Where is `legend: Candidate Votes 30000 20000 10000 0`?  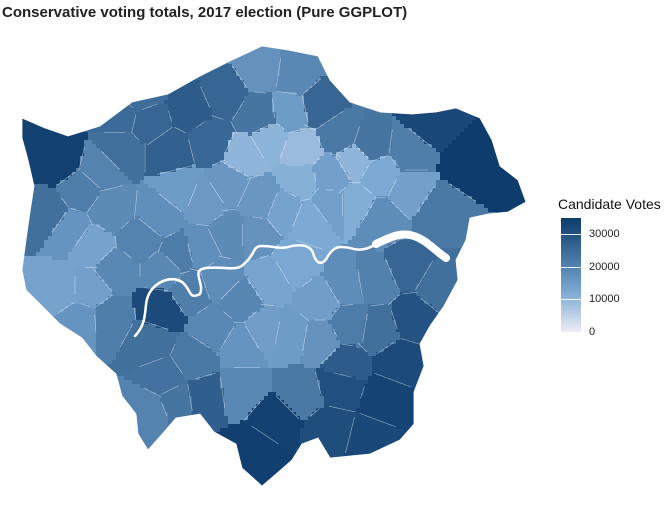 legend: Candidate Votes 30000 20000 10000 0 is located at coordinates (609, 267).